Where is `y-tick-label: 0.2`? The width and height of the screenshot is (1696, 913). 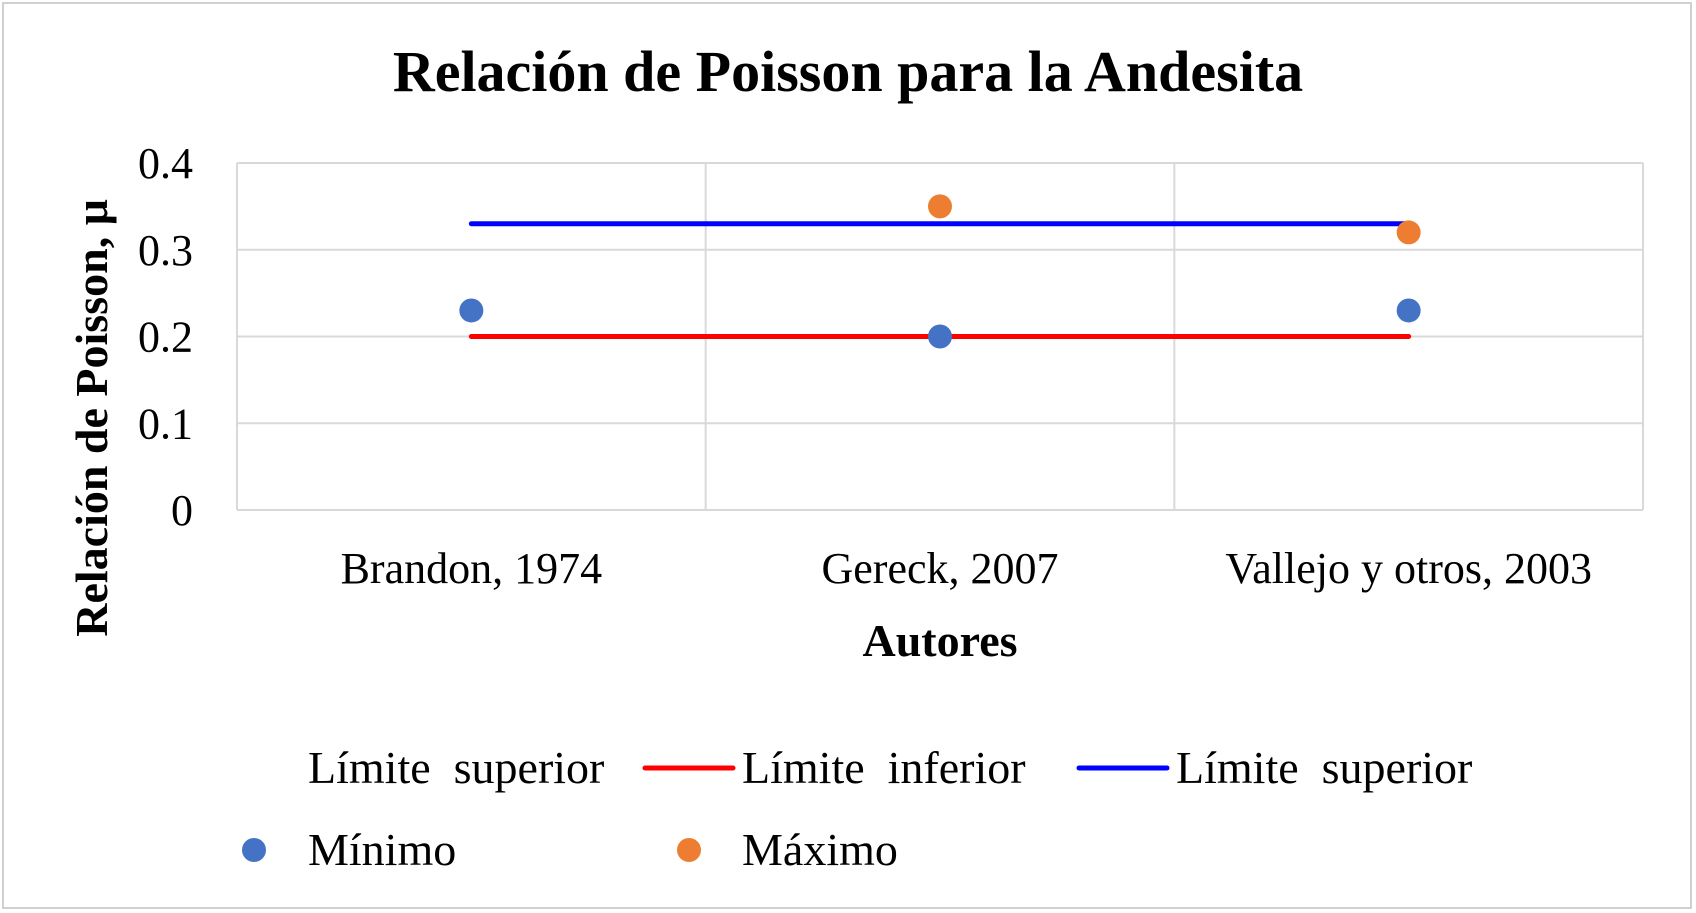
y-tick-label: 0.2 is located at coordinates (165, 337).